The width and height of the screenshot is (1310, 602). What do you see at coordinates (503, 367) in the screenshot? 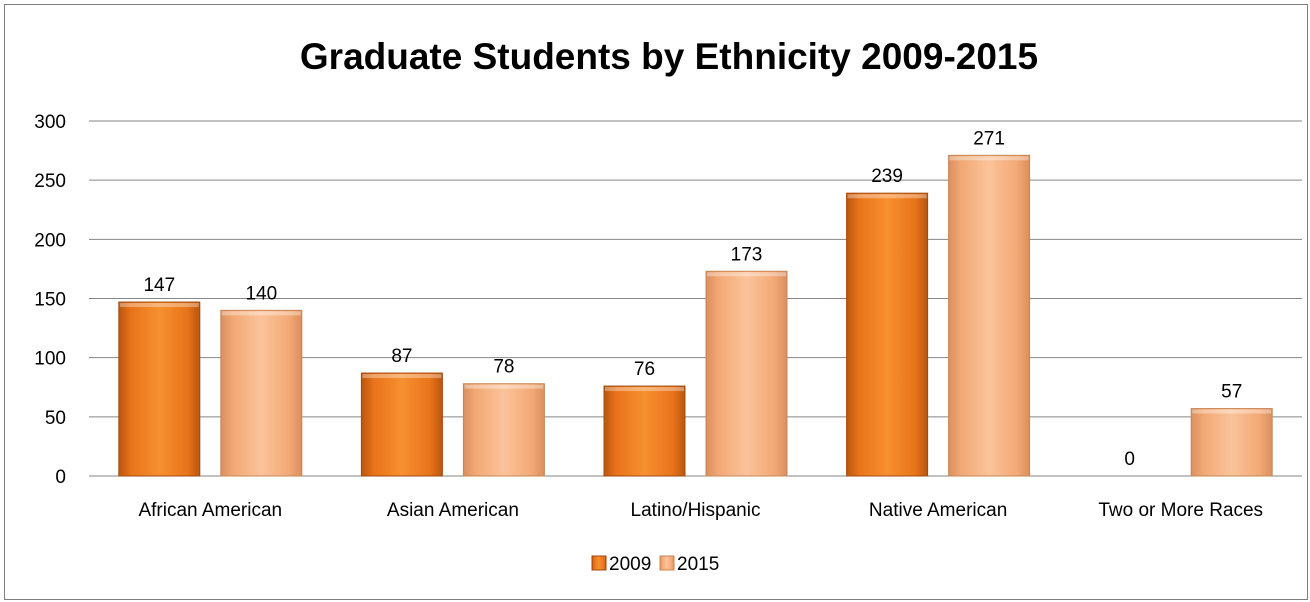
I see `data-label: 78` at bounding box center [503, 367].